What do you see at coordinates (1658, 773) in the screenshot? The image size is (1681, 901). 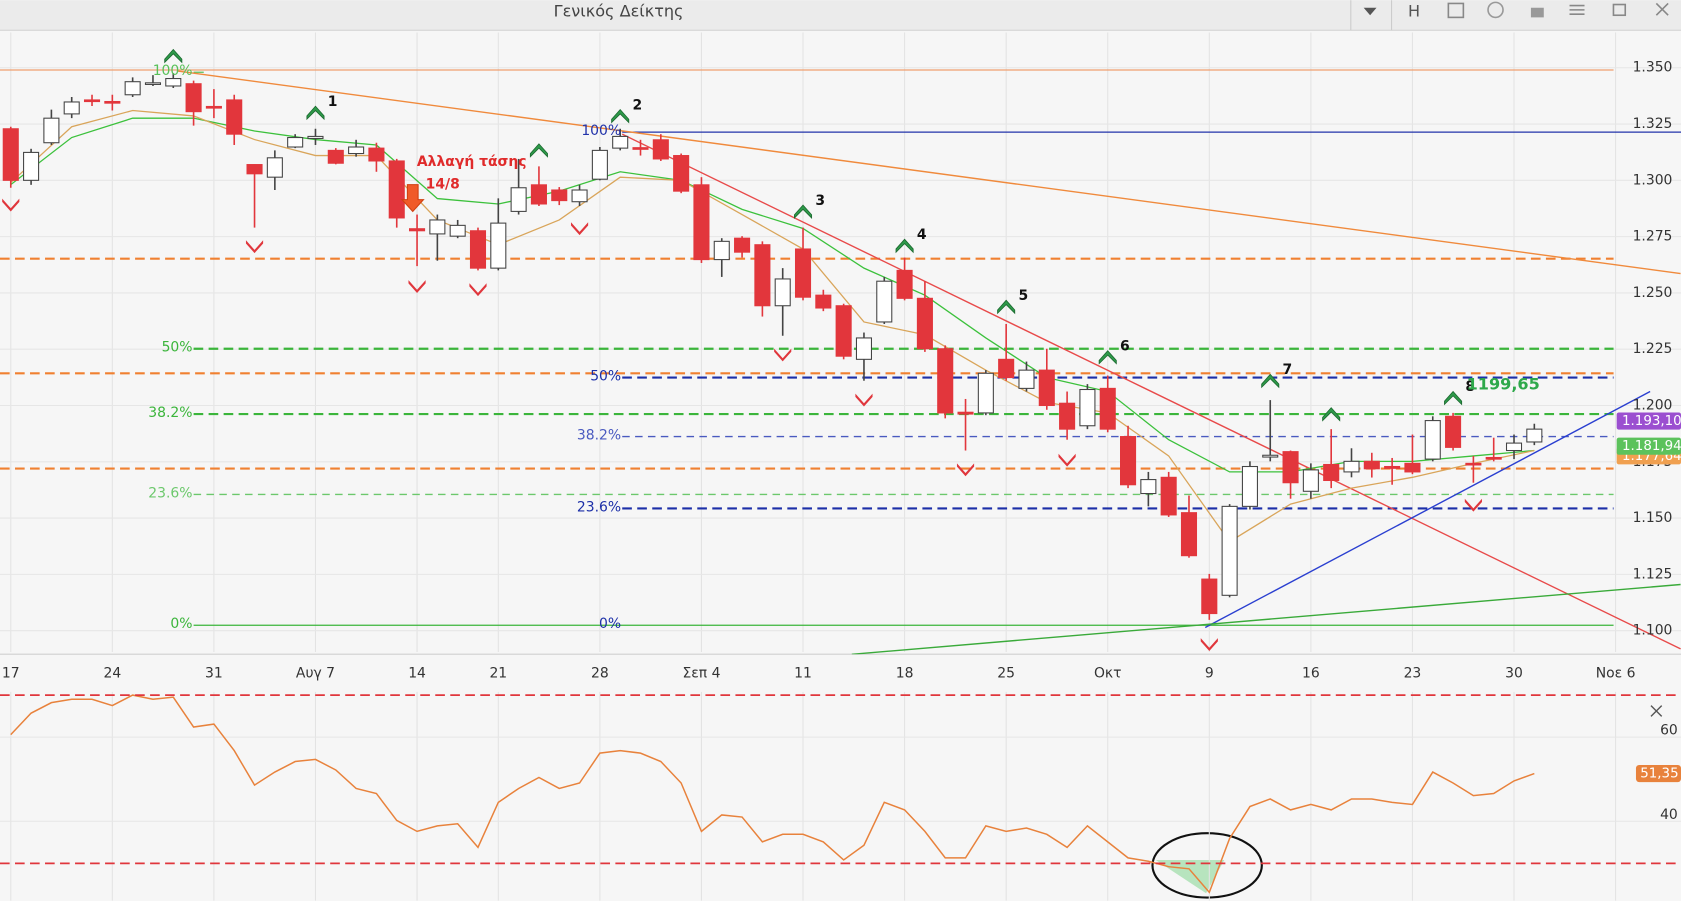 I see `value-badge` at bounding box center [1658, 773].